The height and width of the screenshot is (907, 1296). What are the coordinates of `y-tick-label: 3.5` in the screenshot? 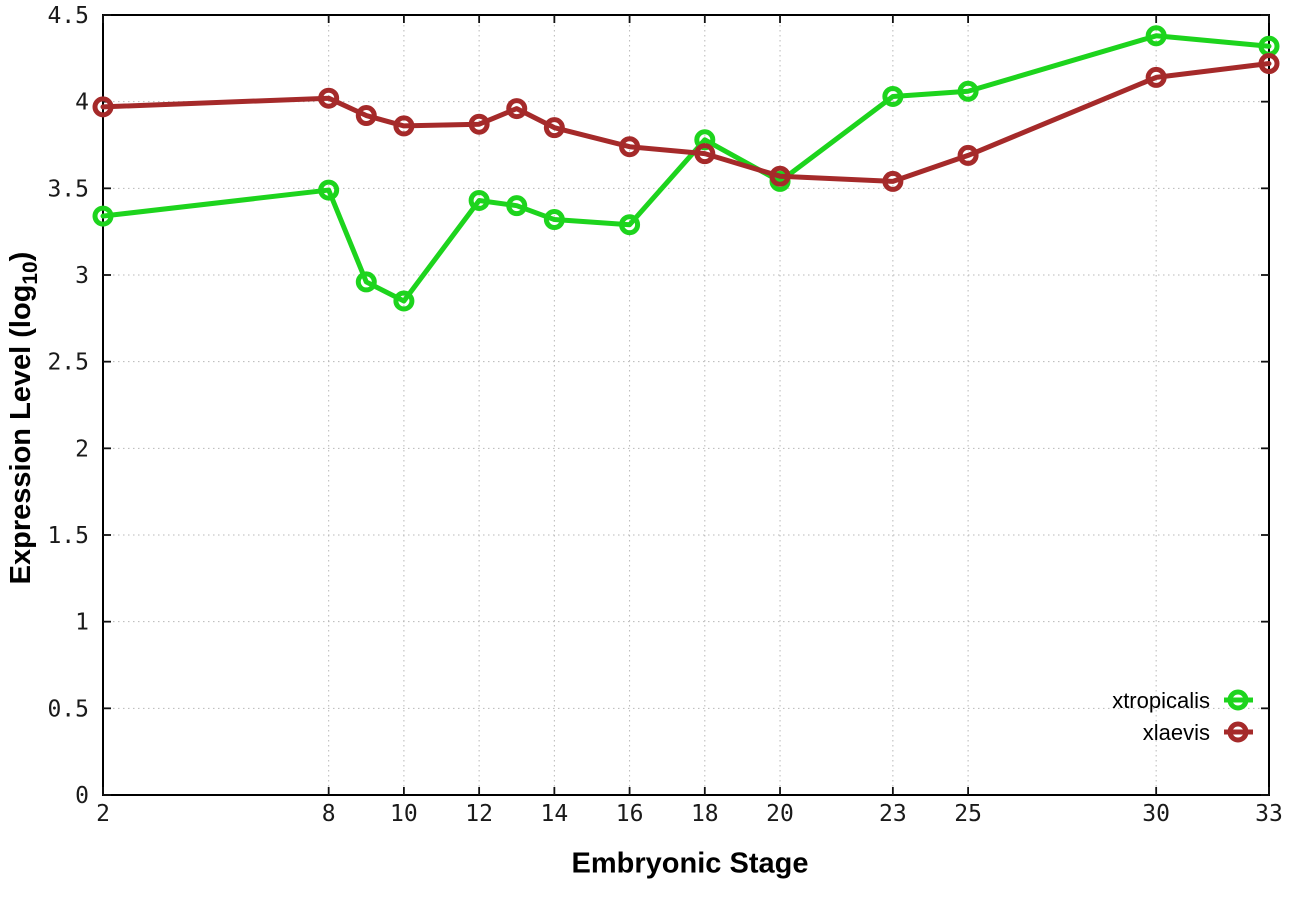 It's located at (68, 189).